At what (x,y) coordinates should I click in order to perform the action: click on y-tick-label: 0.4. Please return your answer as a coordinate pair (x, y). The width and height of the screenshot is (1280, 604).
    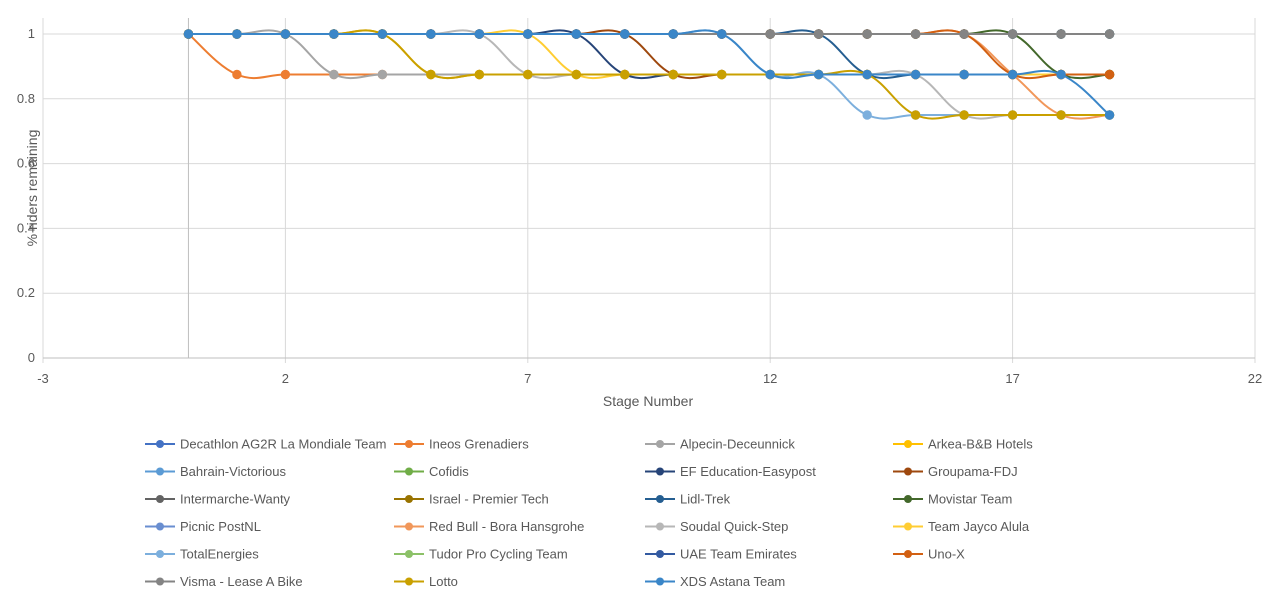
    Looking at the image, I should click on (26, 227).